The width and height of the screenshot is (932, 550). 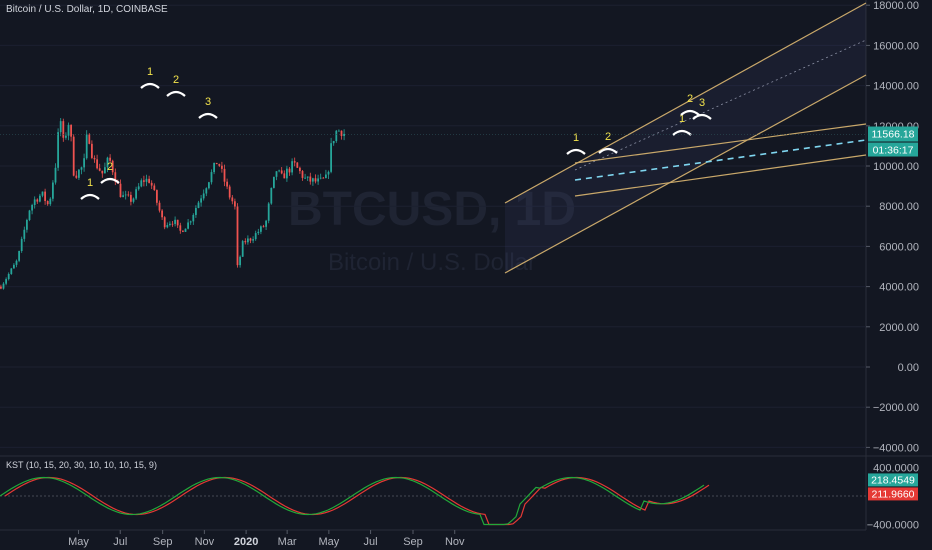 I want to click on price-tick-label: 16000.00, so click(x=896, y=46).